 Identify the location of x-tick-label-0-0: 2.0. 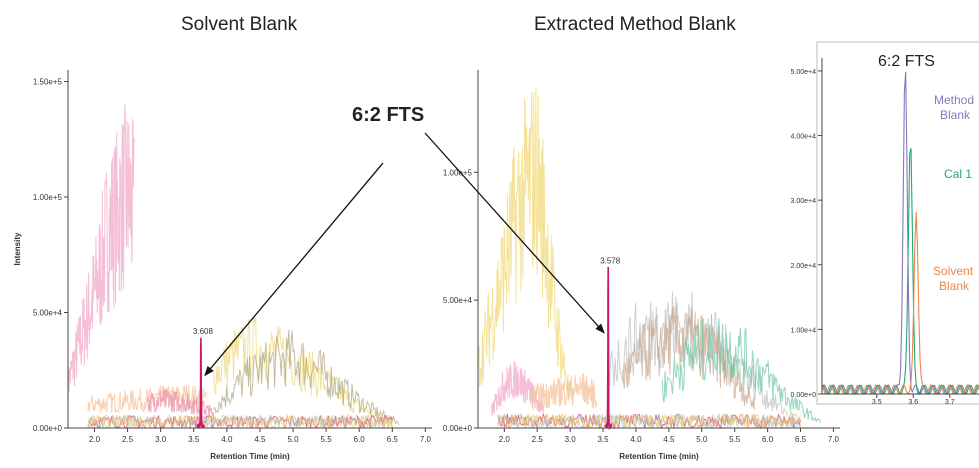
(95, 439).